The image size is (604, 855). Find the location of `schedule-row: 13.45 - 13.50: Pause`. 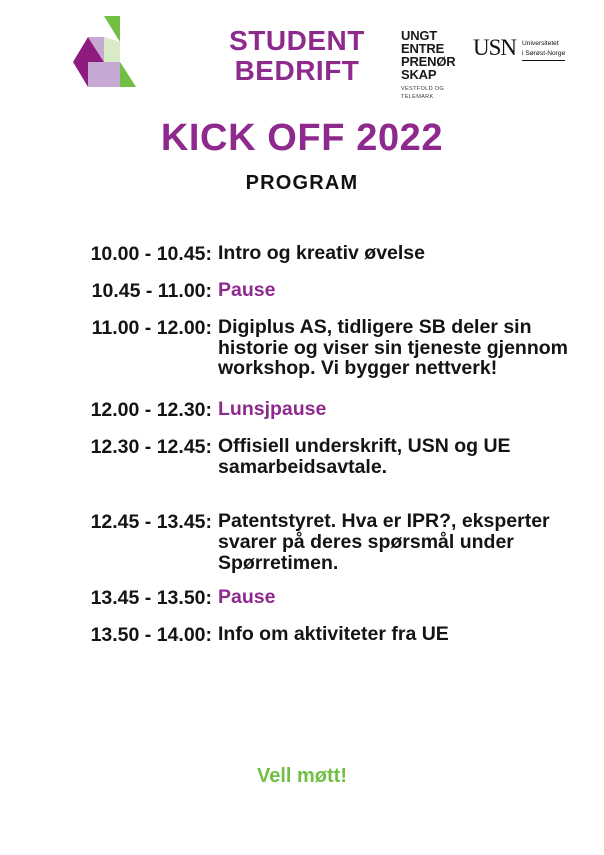

schedule-row: 13.45 - 13.50: Pause is located at coordinates (302, 598).